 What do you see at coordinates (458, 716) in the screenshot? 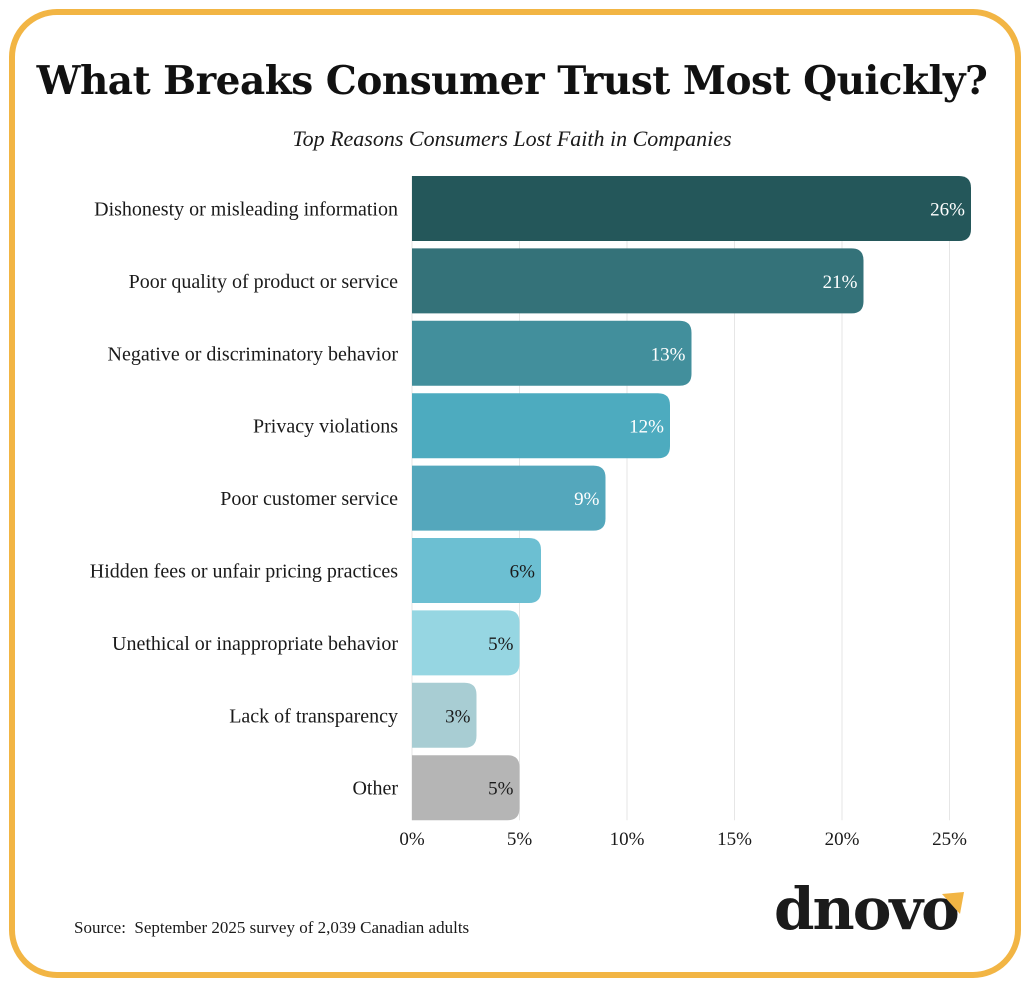
I see `bar-value-label: 3%` at bounding box center [458, 716].